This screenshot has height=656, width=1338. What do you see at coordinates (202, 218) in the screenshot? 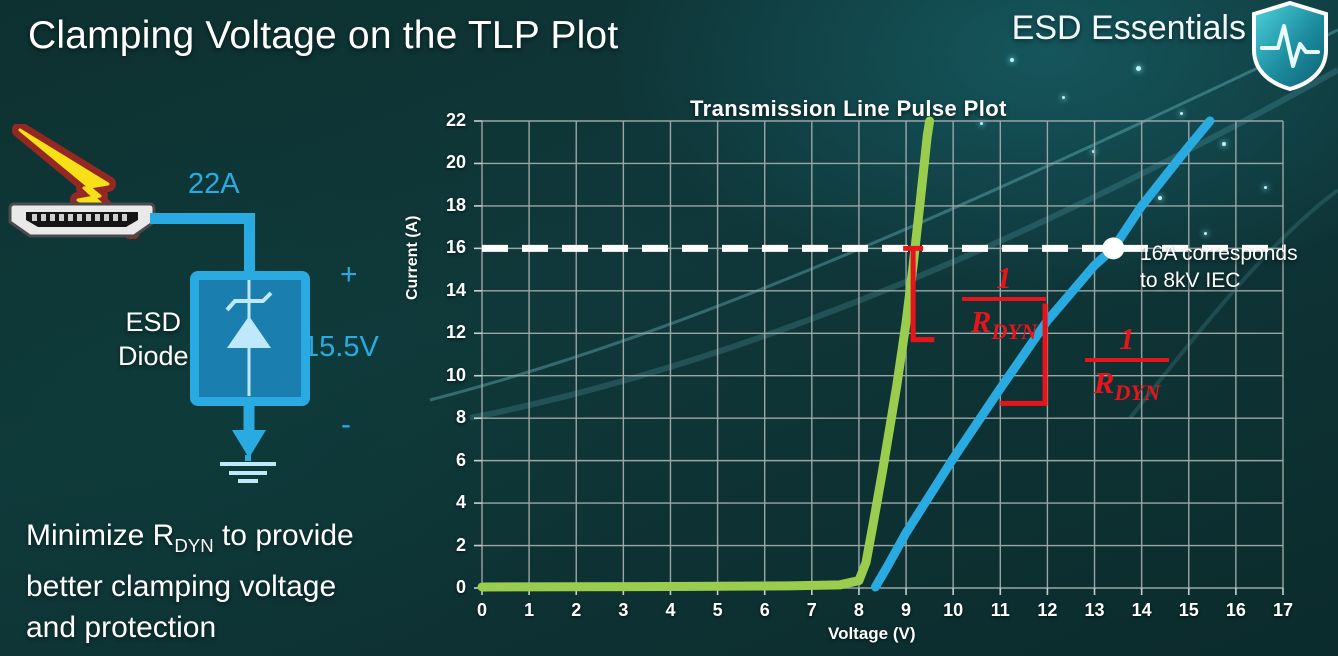
I see `wire-horizontal` at bounding box center [202, 218].